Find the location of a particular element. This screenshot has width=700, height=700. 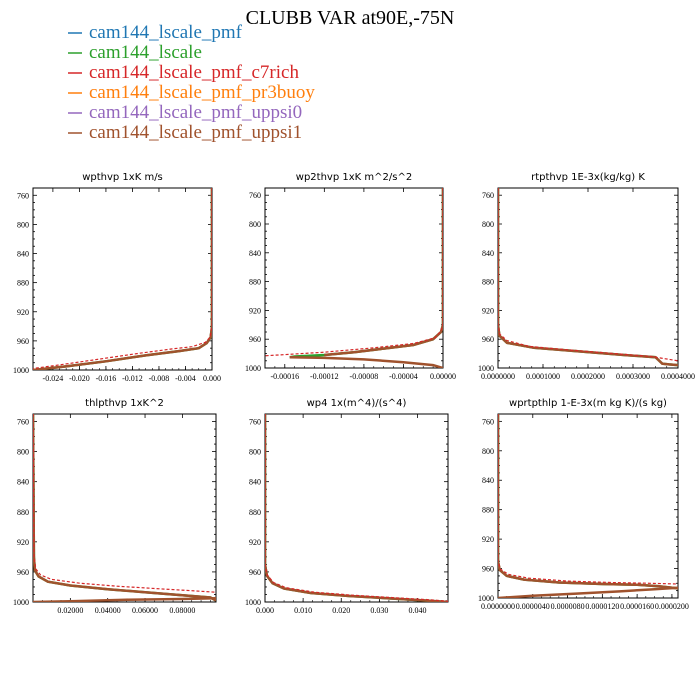

x-tick-label: 0.0003000 is located at coordinates (633, 376).